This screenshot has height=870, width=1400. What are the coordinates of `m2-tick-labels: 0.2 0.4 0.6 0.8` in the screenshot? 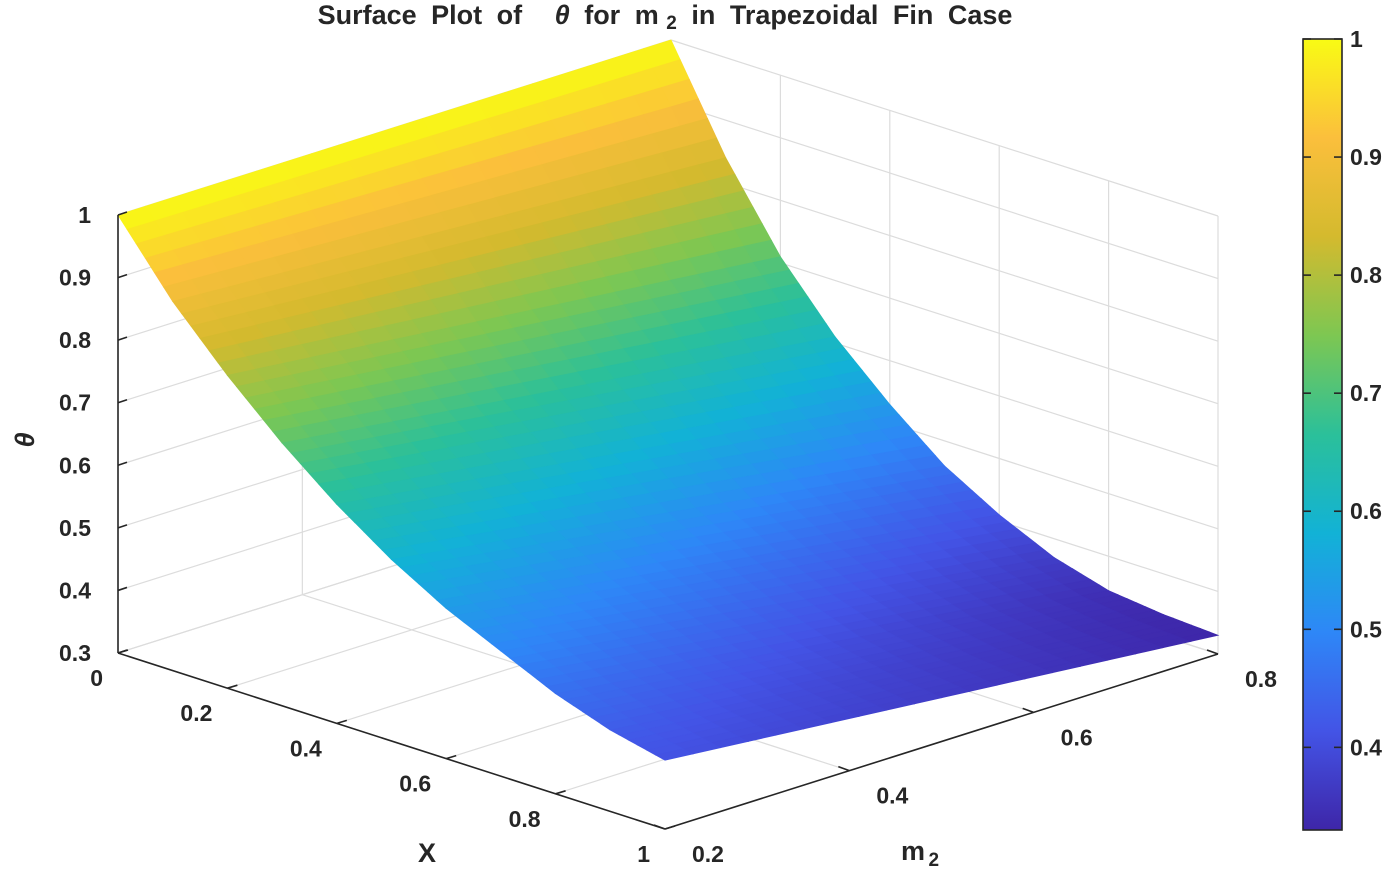 It's located at (984, 766).